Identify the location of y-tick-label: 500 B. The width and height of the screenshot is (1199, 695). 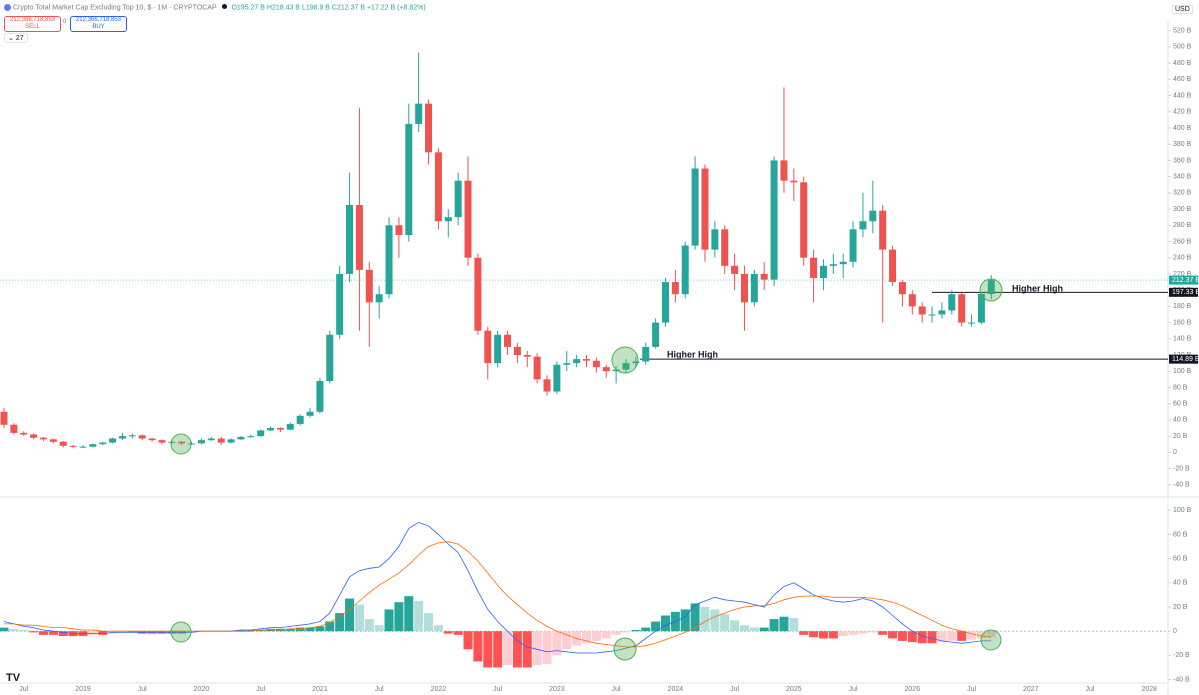
(1182, 47).